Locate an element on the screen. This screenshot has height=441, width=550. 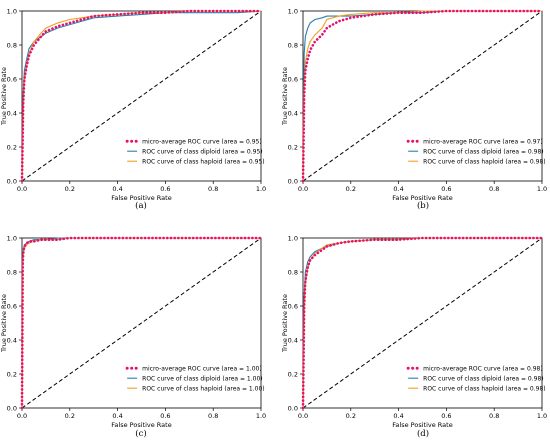
legend-entry: ROC curve of class haploid (area = 1.00) is located at coordinates (203, 388).